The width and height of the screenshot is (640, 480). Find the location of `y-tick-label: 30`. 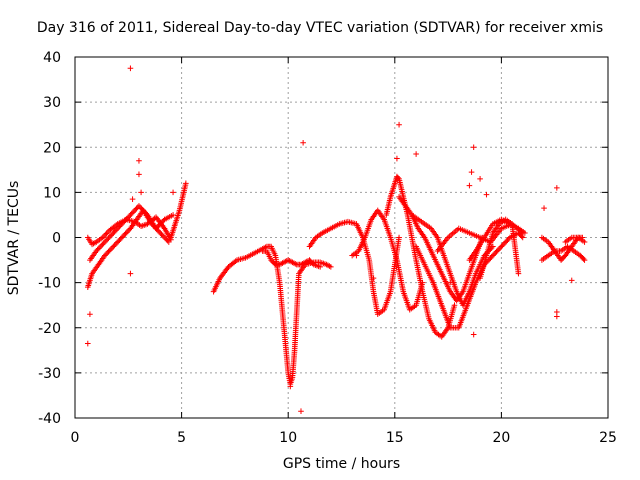

y-tick-label: 30 is located at coordinates (52, 103).